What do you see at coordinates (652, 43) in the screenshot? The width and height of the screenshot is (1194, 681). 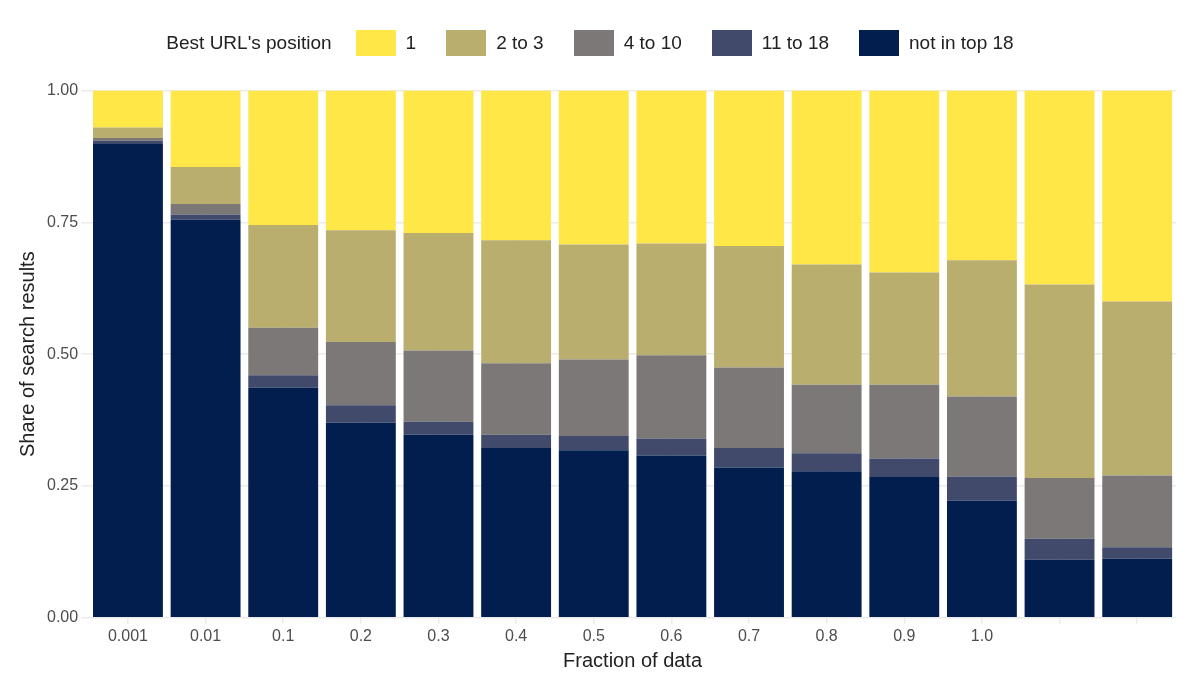 I see `legend-label: 4 to 10` at bounding box center [652, 43].